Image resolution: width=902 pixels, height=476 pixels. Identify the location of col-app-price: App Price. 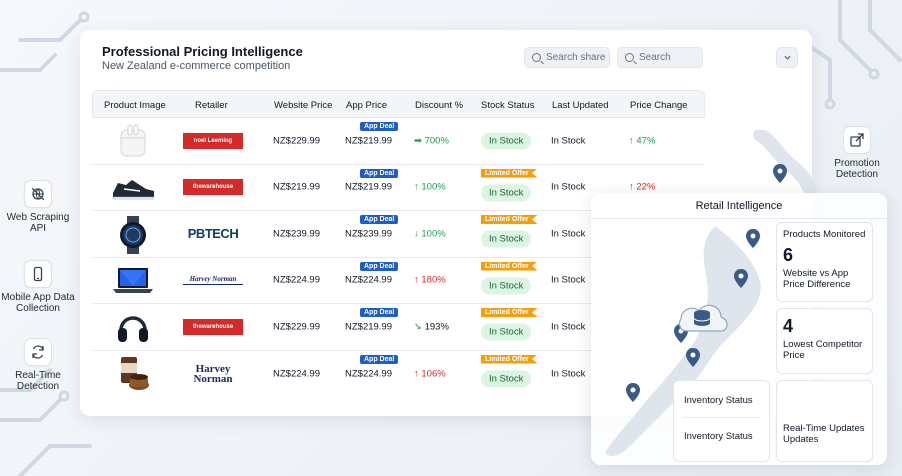
(367, 105).